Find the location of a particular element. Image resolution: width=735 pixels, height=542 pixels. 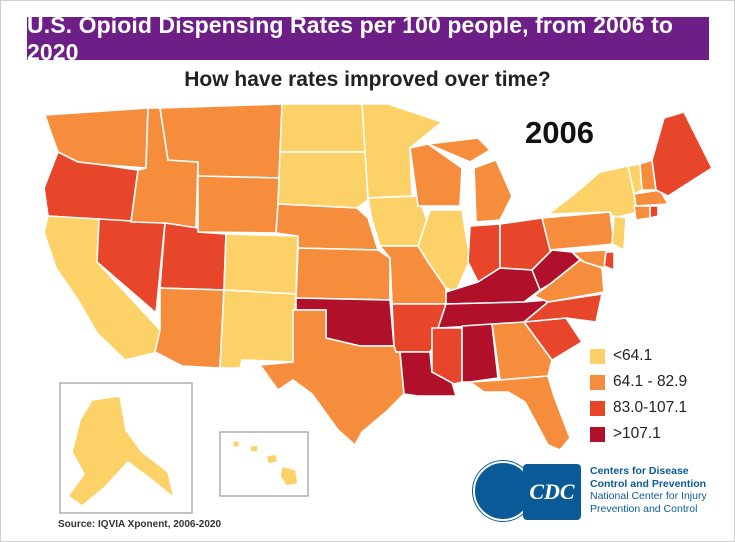

state-ME is located at coordinates (682, 154).